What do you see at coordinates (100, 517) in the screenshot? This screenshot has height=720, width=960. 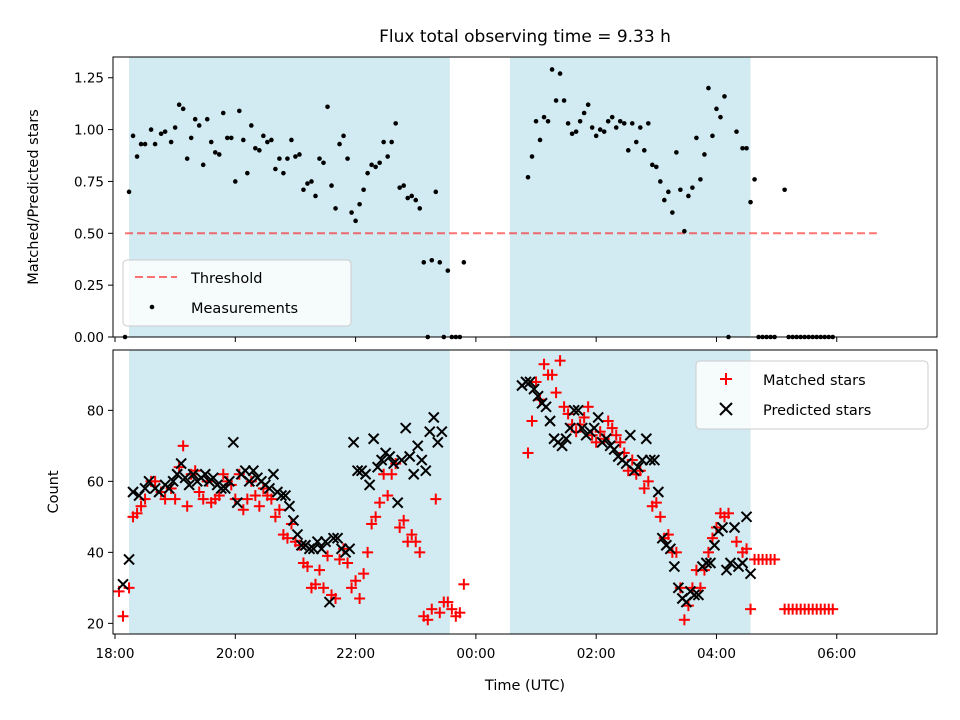 I see `bottom-y-ticks: 20 40 60 80` at bounding box center [100, 517].